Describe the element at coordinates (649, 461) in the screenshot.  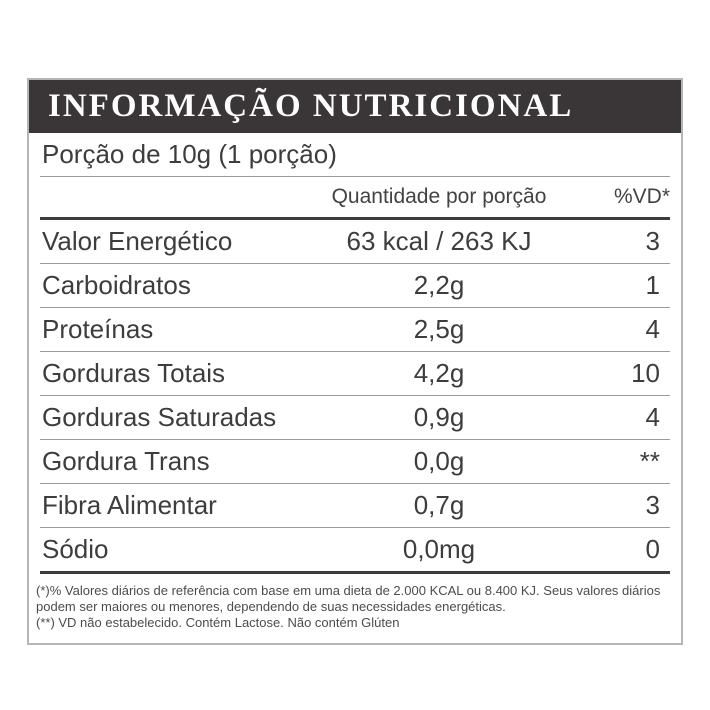
I see `nutrient-dv: **` at that location.